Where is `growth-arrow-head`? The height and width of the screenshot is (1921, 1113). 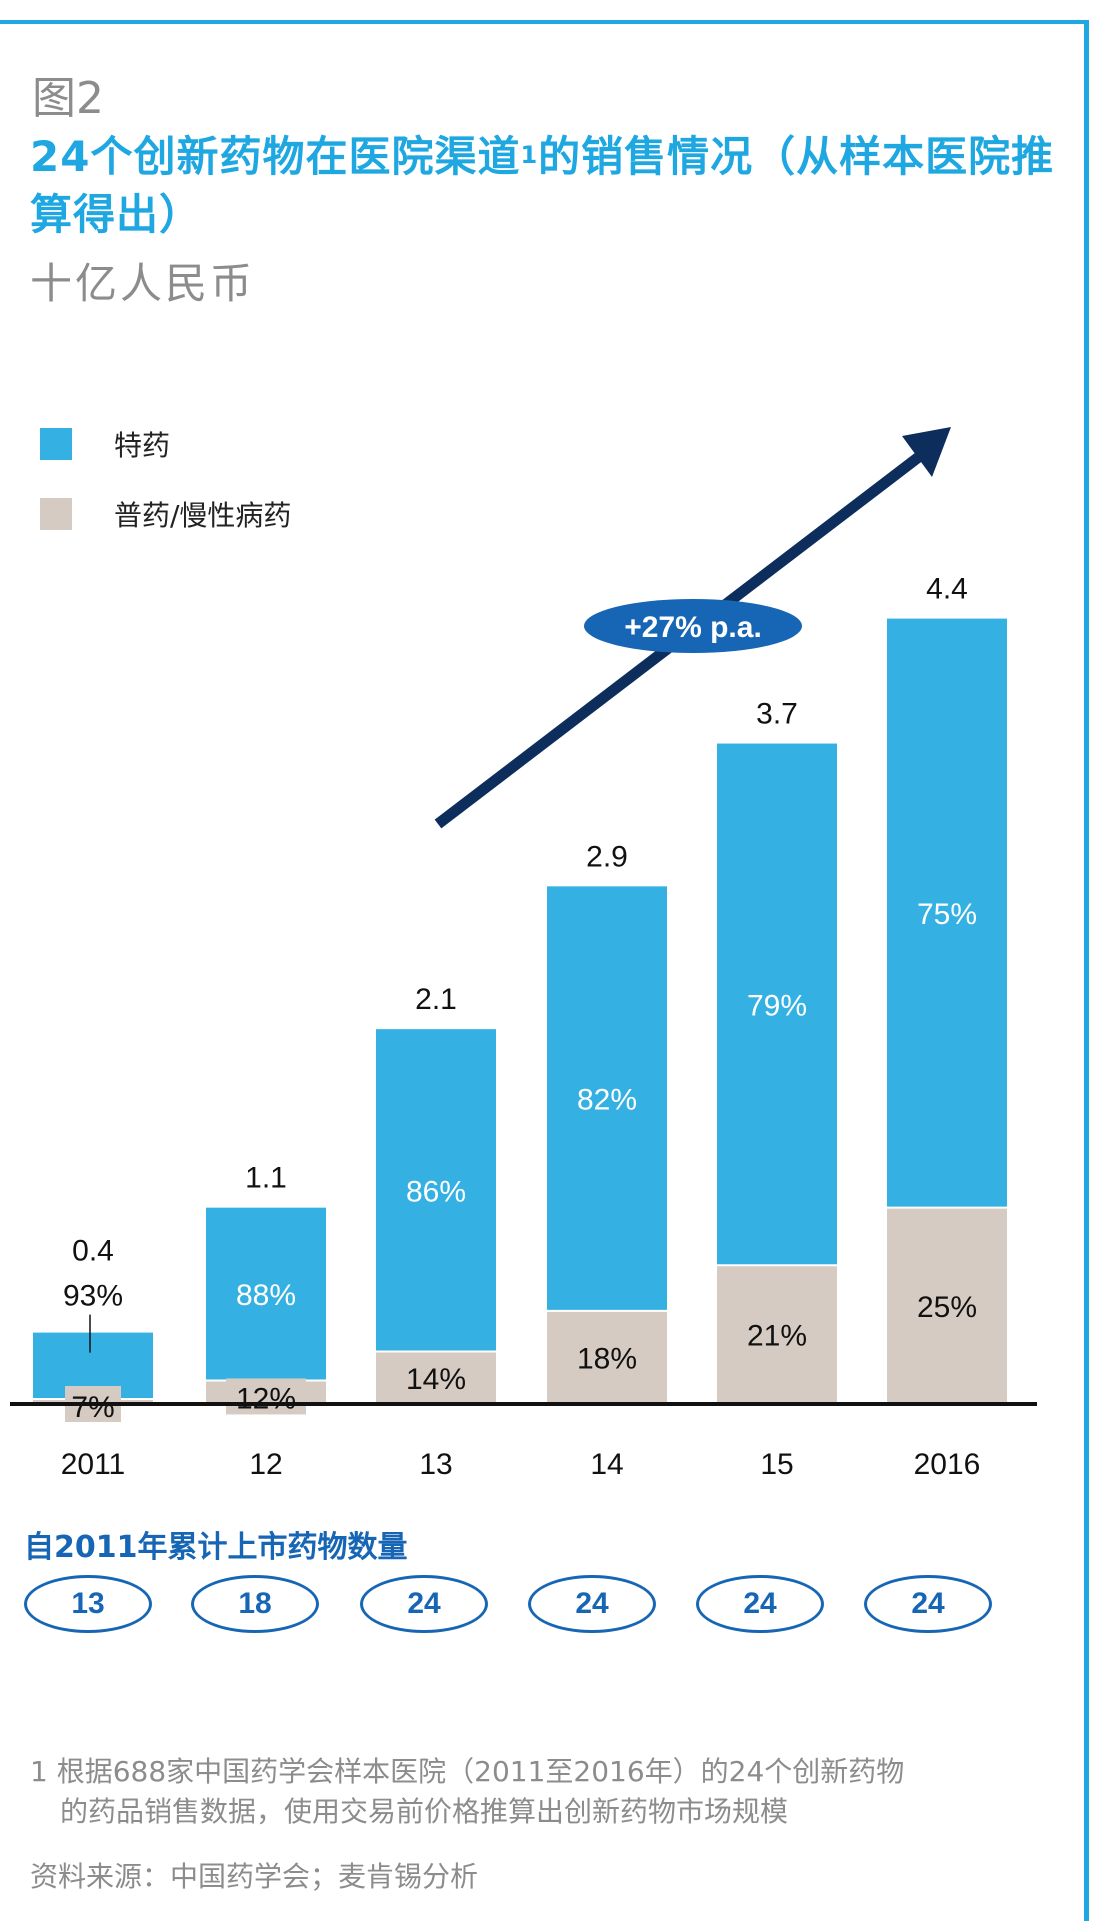 growth-arrow-head is located at coordinates (926, 452).